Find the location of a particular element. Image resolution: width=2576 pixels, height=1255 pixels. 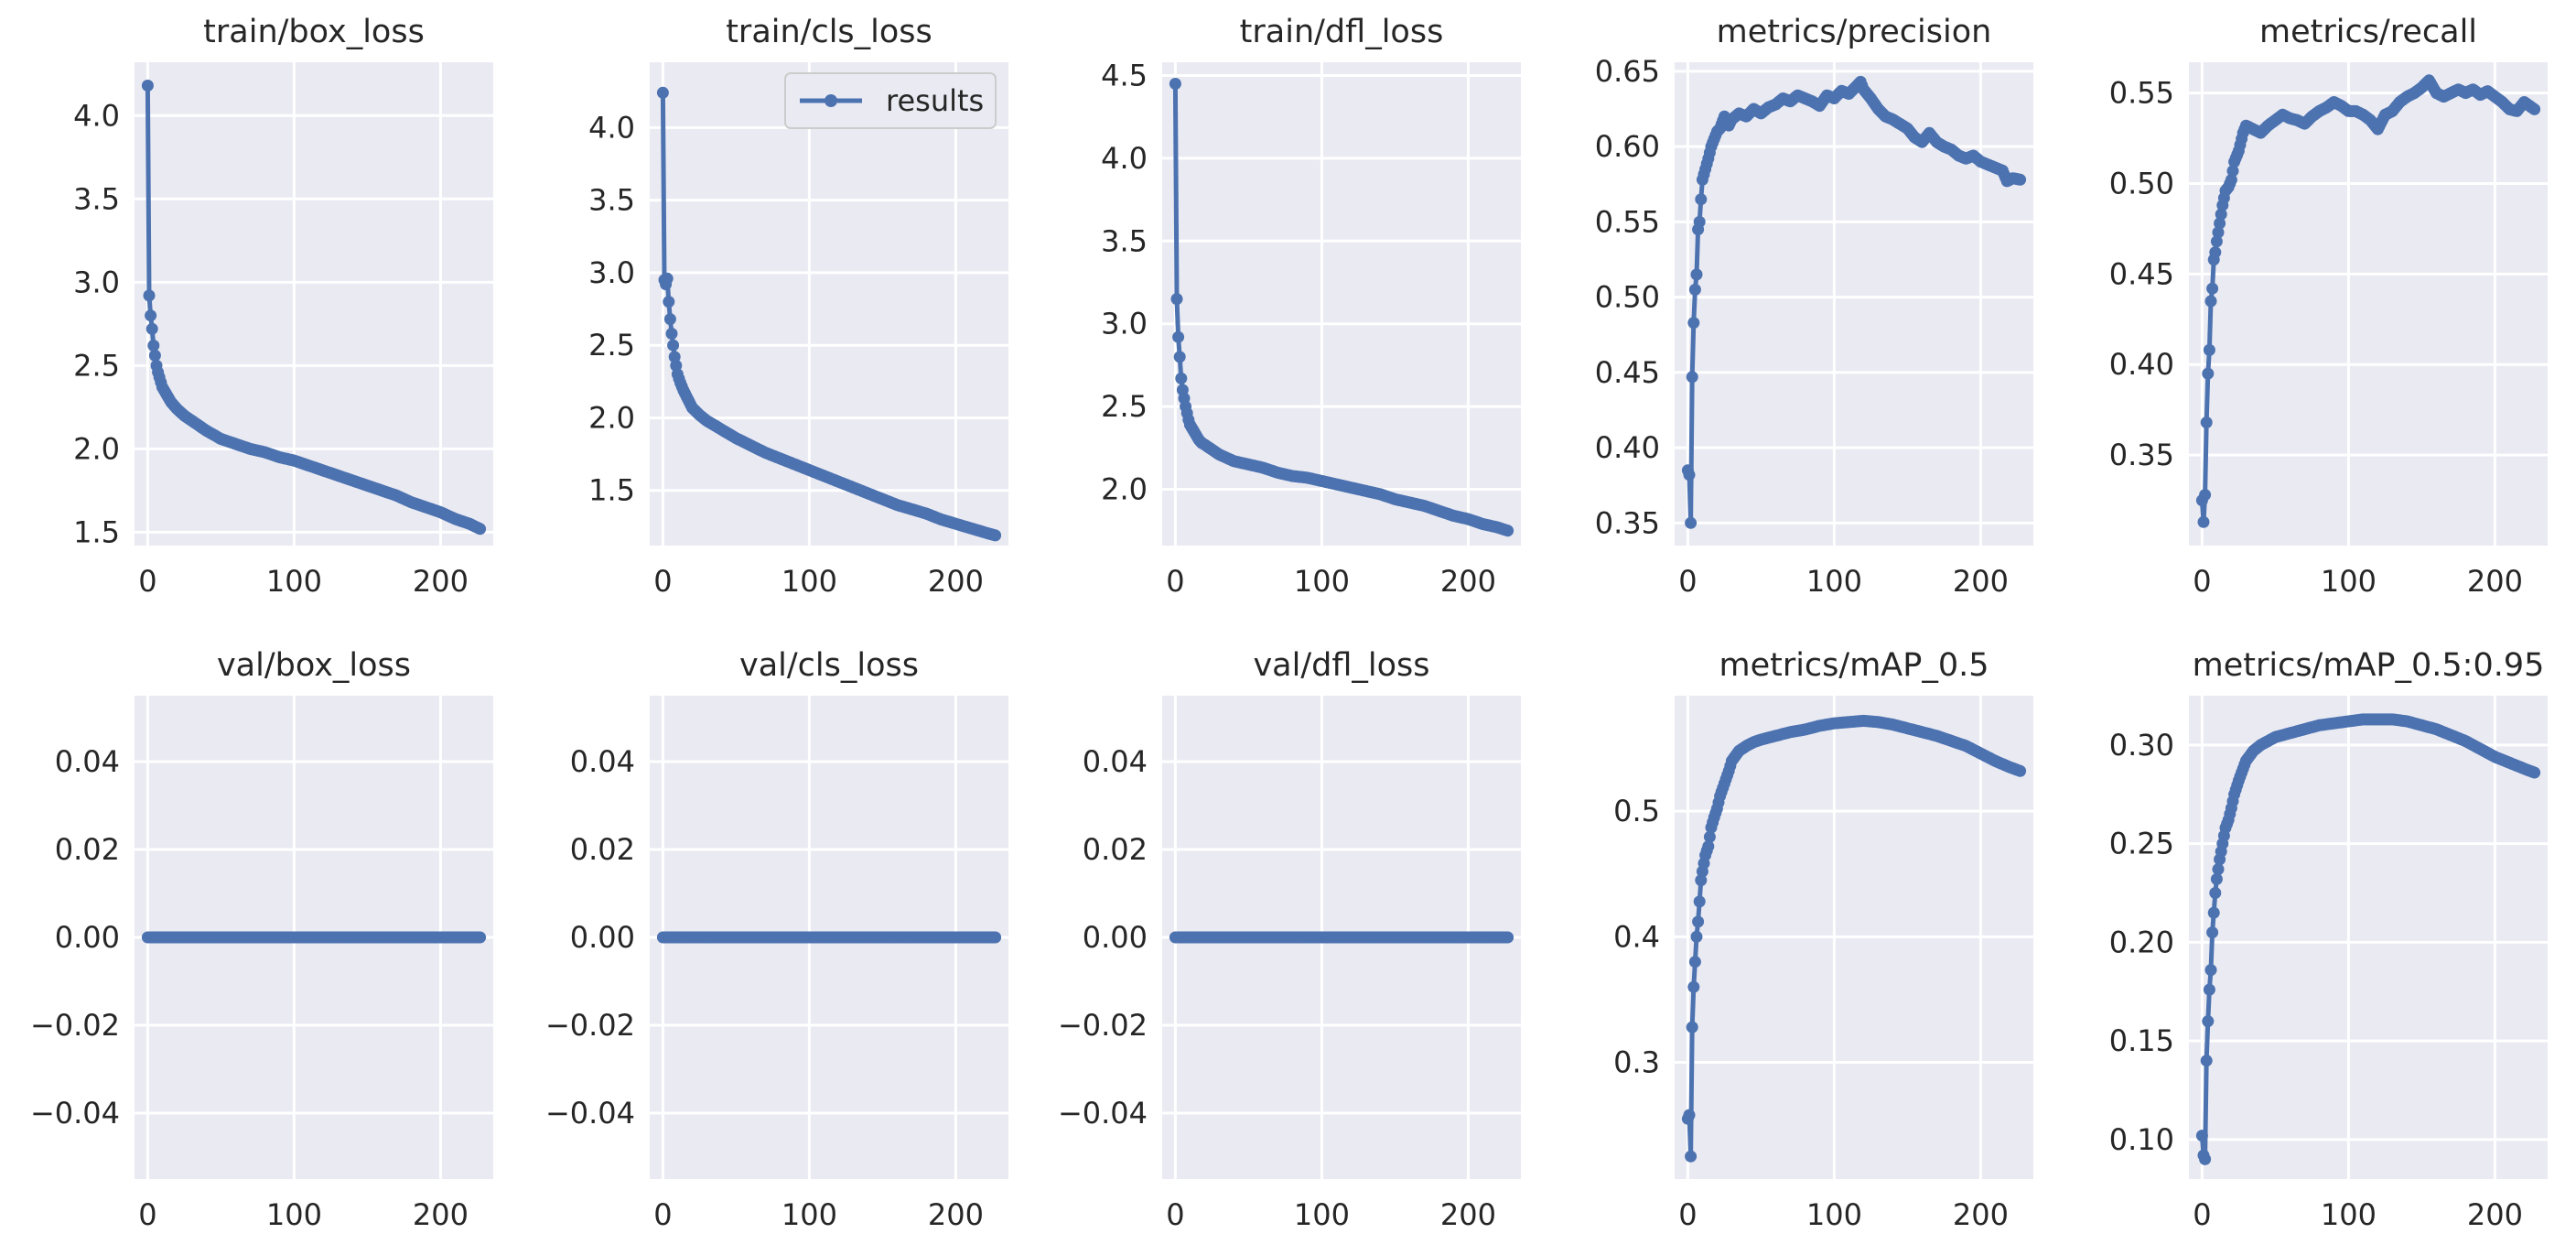

legend-label: results is located at coordinates (935, 100).